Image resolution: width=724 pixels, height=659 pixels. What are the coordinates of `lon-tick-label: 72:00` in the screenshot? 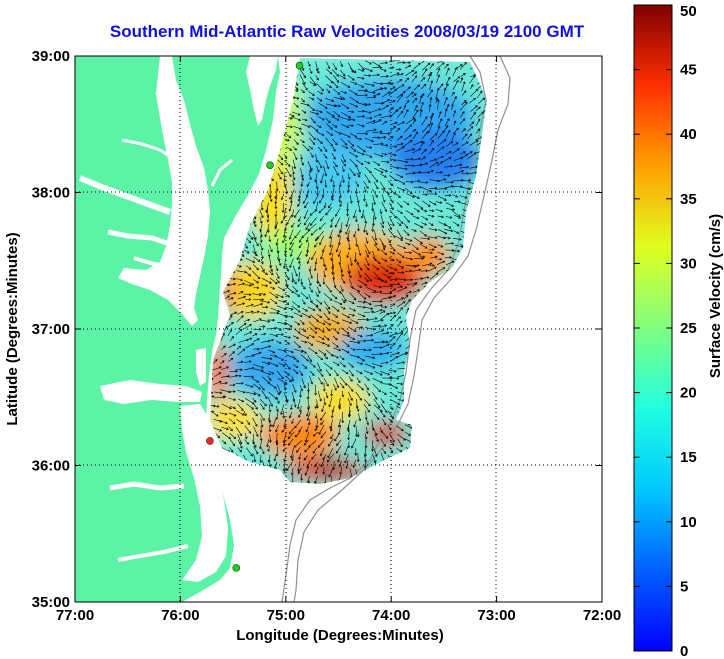 It's located at (602, 615).